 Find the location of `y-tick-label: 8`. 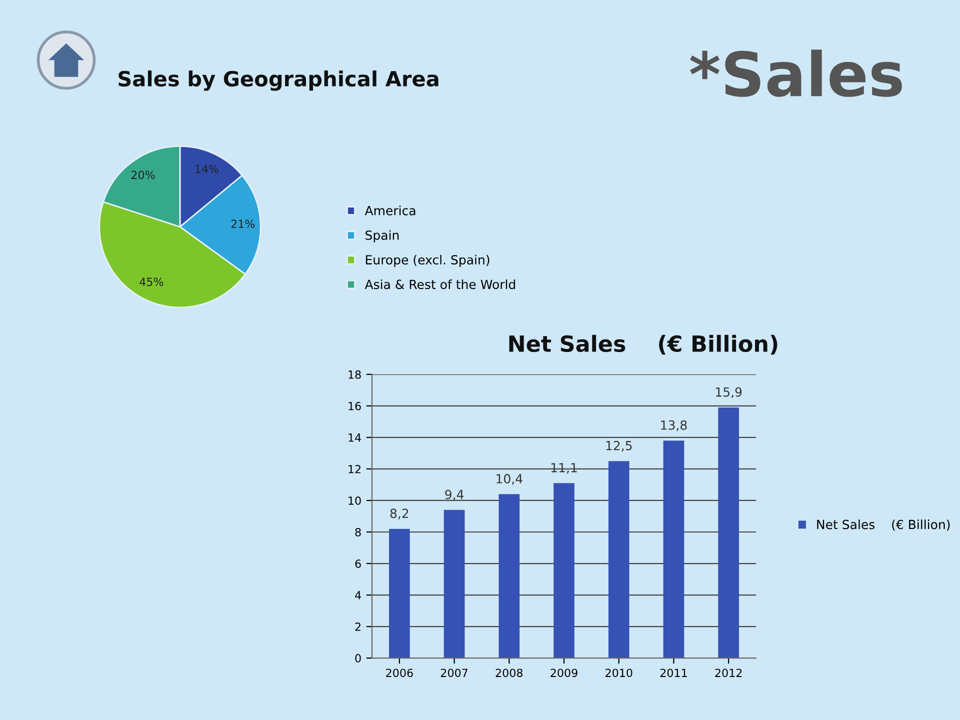

y-tick-label: 8 is located at coordinates (358, 532).